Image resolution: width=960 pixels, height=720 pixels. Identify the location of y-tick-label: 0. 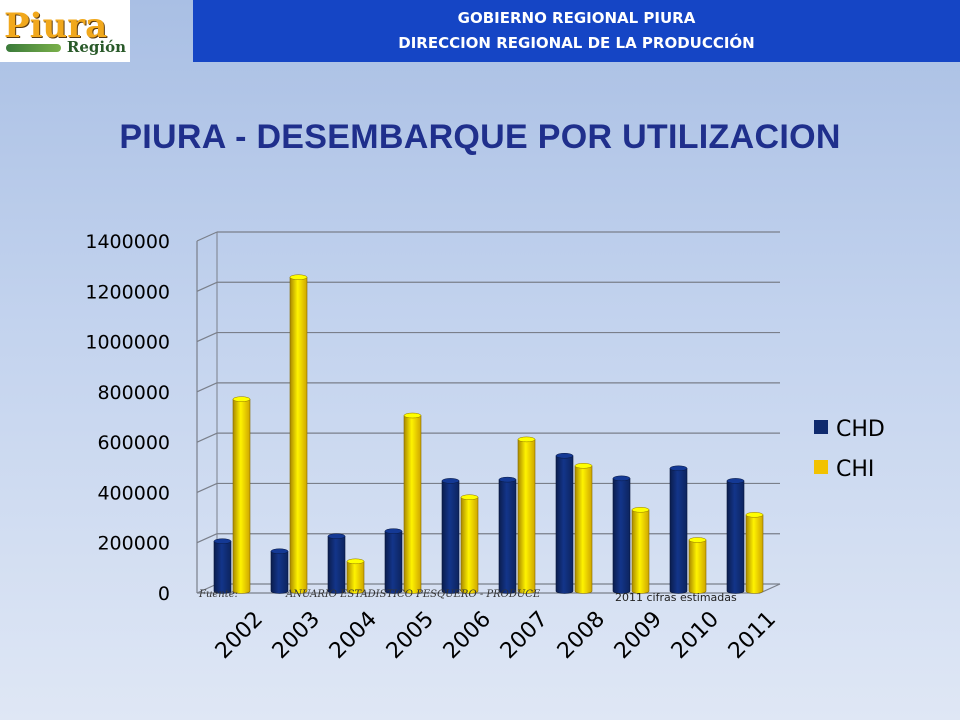
(164, 594).